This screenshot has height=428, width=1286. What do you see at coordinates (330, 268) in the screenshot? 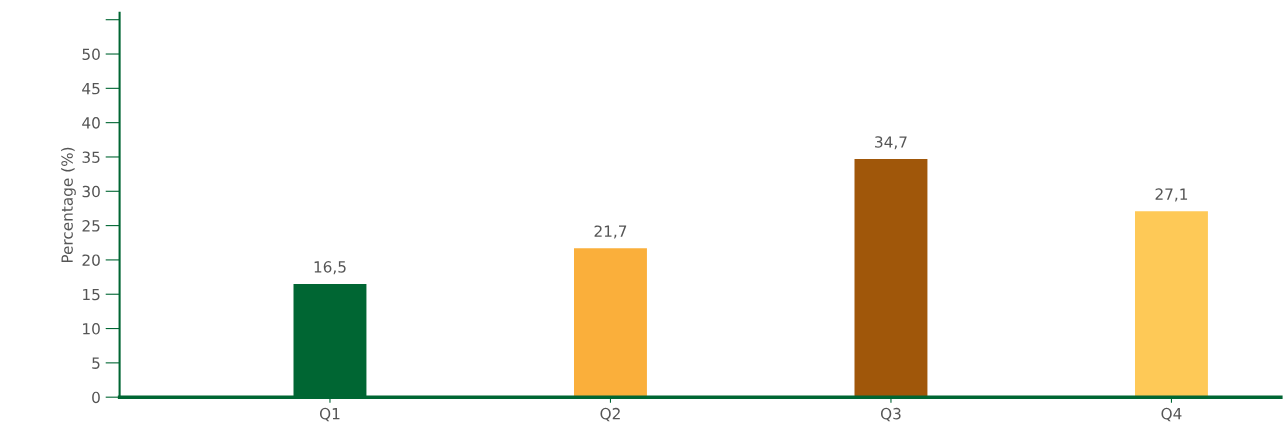
I see `data-label: 16,5` at bounding box center [330, 268].